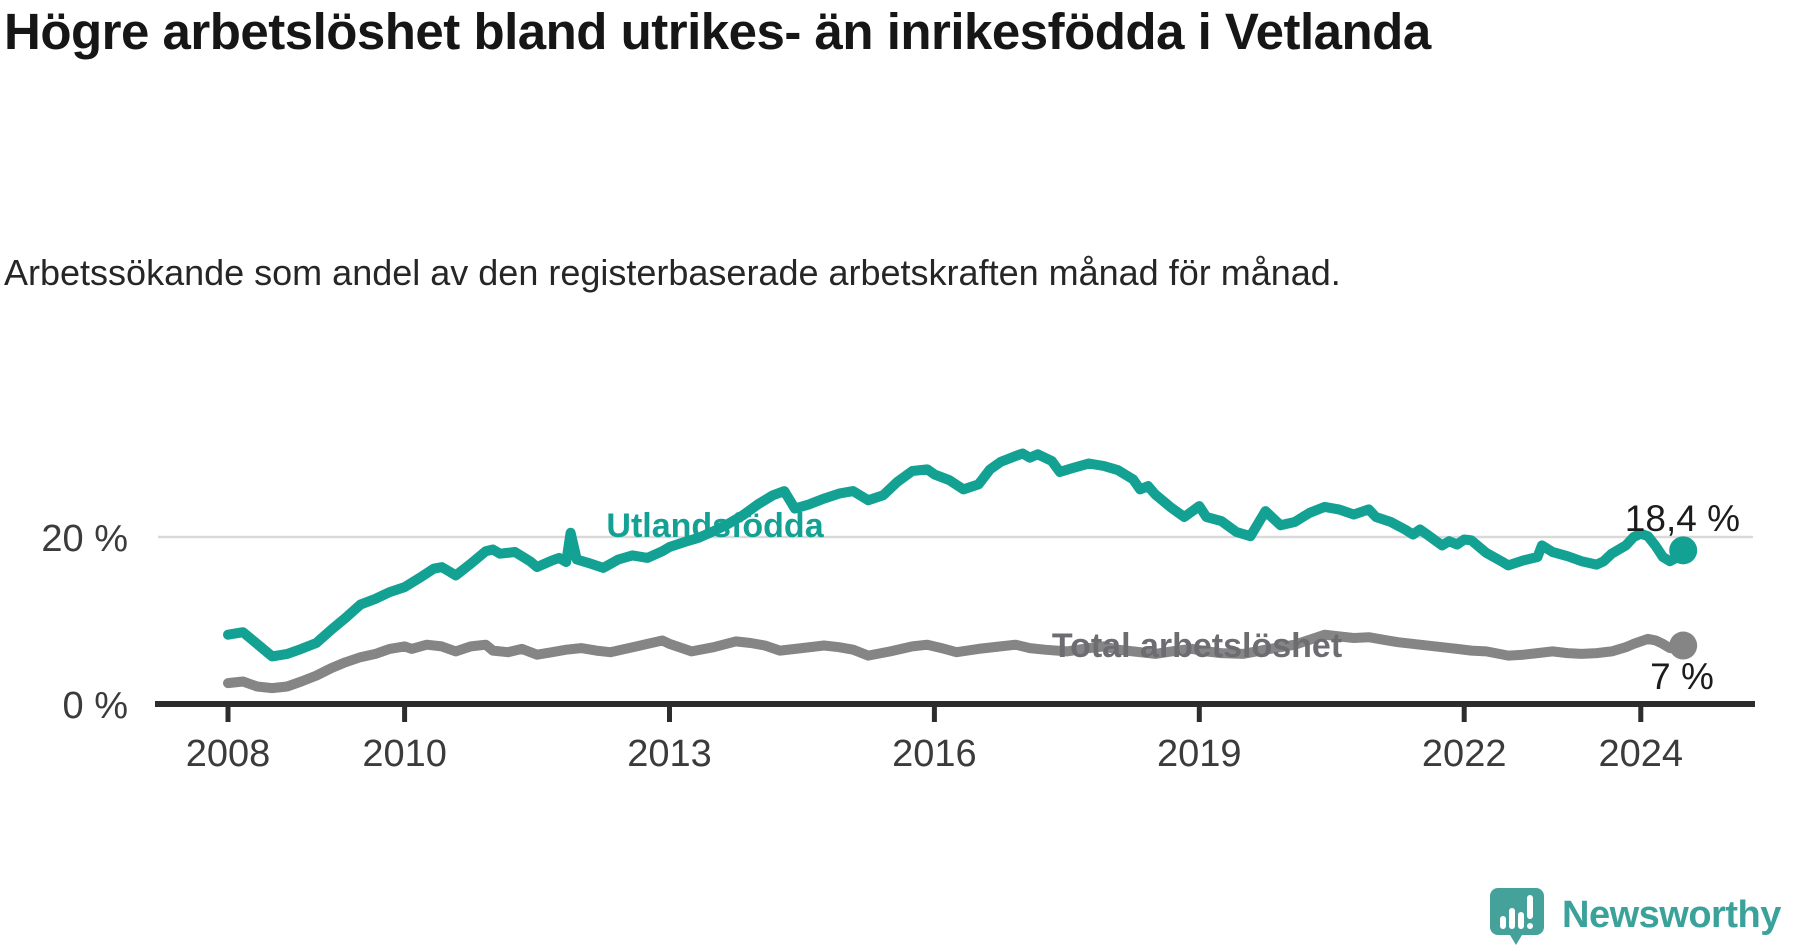  What do you see at coordinates (95, 706) in the screenshot?
I see `y-tick-label-0: 0 %` at bounding box center [95, 706].